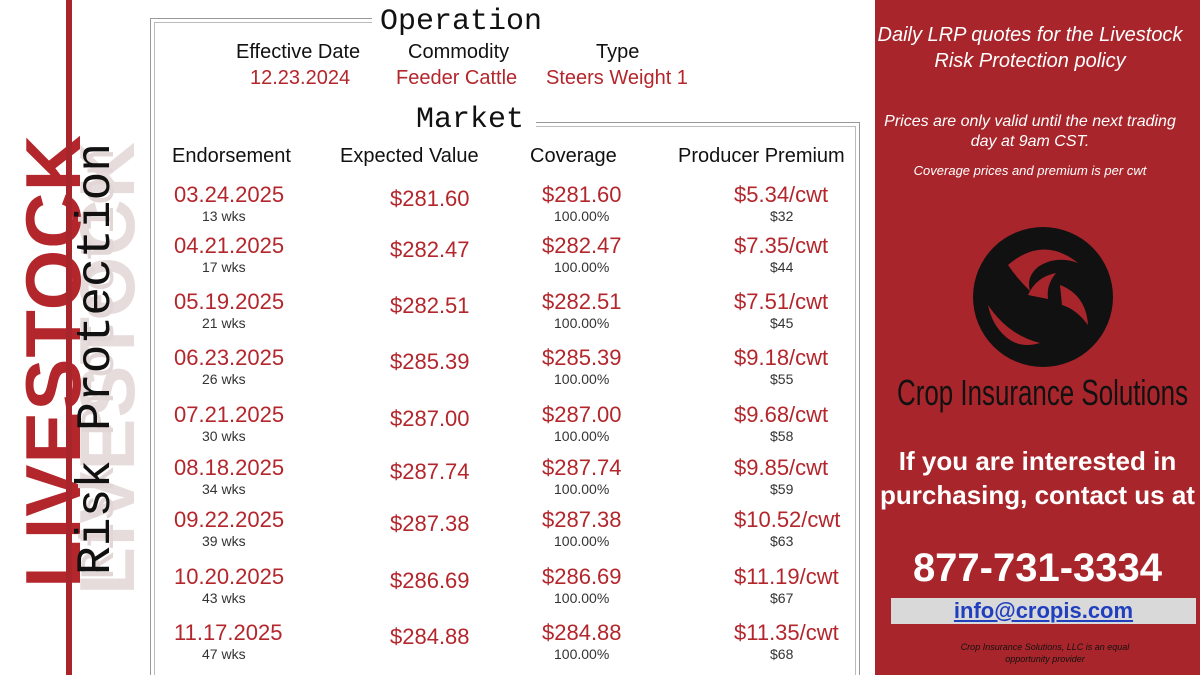  What do you see at coordinates (582, 467) in the screenshot?
I see `coverage-price: $287.74` at bounding box center [582, 467].